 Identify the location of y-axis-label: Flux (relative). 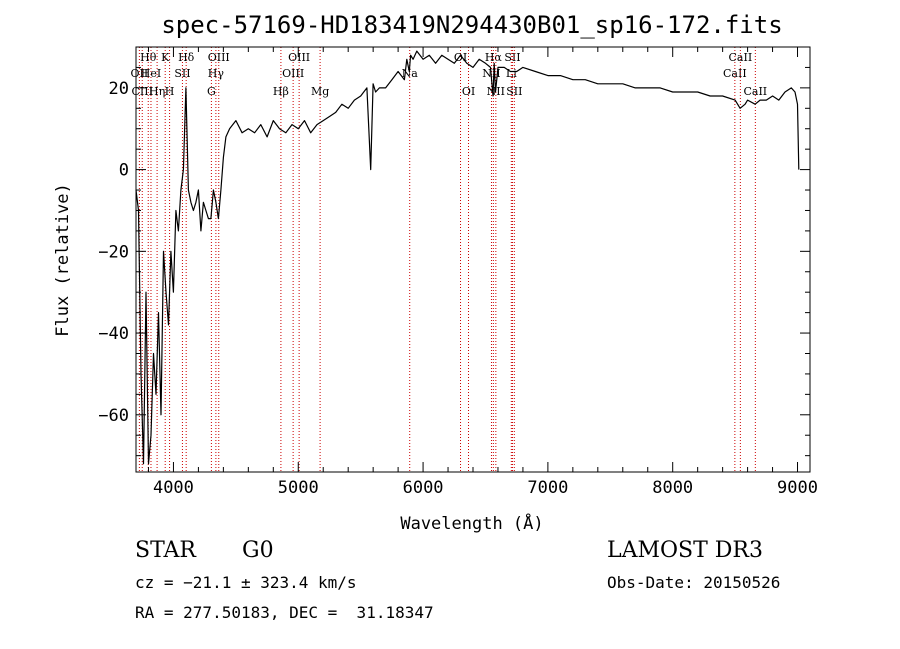
(63, 260).